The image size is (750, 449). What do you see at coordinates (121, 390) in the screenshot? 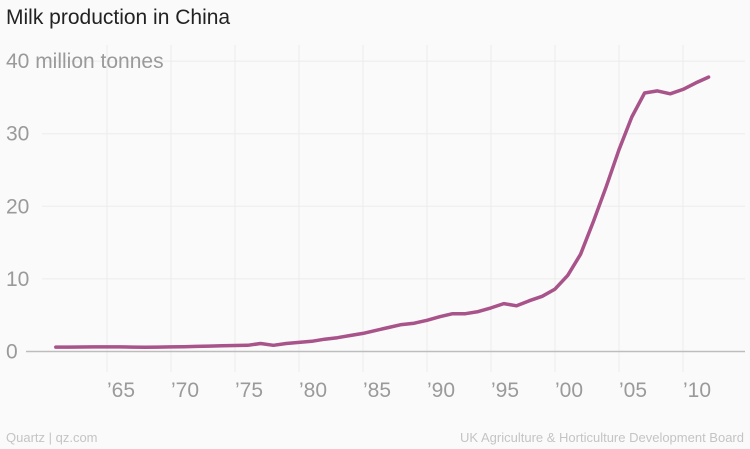
I see `x-tick-label: ’65` at bounding box center [121, 390].